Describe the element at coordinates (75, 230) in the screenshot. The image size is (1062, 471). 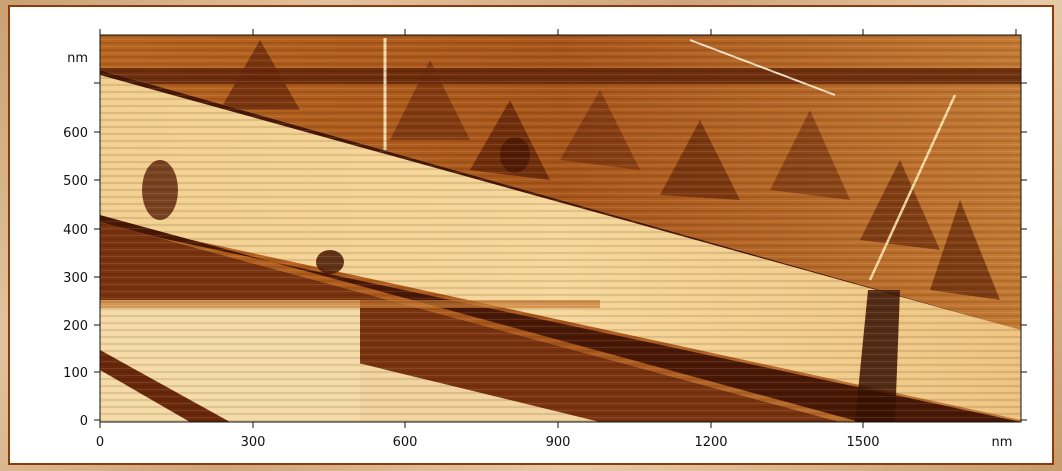
I see `y-tick-label: 400` at that location.